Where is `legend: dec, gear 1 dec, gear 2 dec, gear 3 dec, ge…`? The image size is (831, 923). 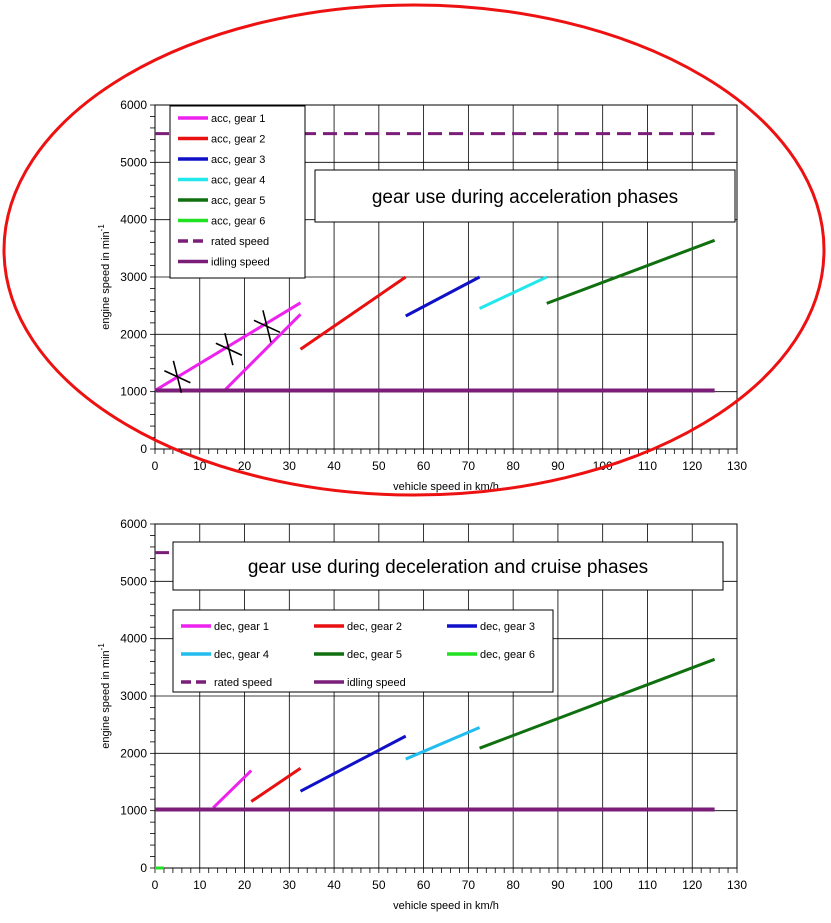 legend: dec, gear 1 dec, gear 2 dec, gear 3 dec, ge… is located at coordinates (363, 651).